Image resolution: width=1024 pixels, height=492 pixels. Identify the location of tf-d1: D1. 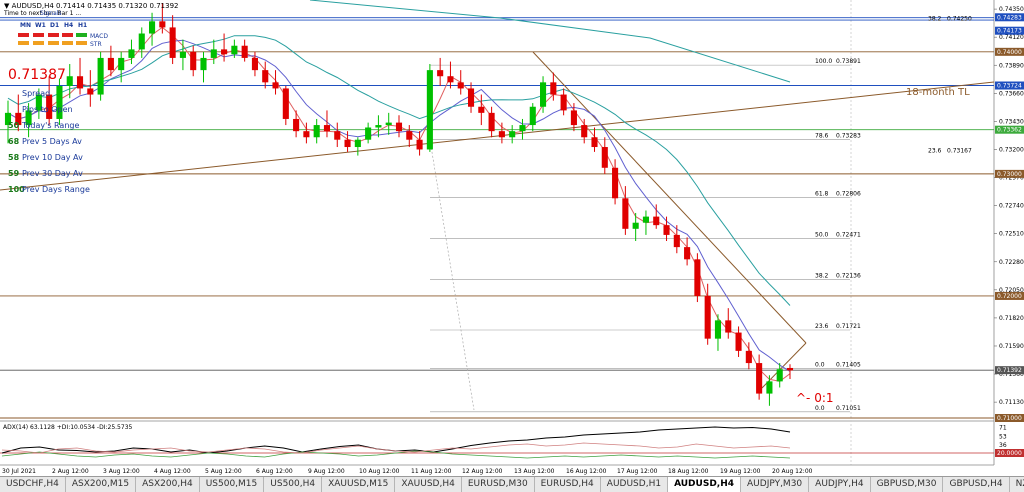
(54, 25).